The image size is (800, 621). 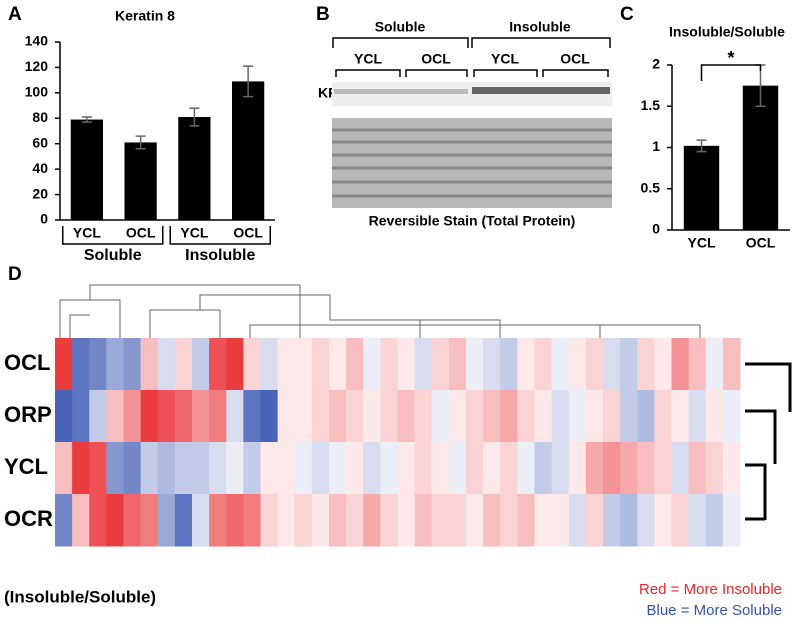 What do you see at coordinates (220, 255) in the screenshot?
I see `group-label: Insoluble` at bounding box center [220, 255].